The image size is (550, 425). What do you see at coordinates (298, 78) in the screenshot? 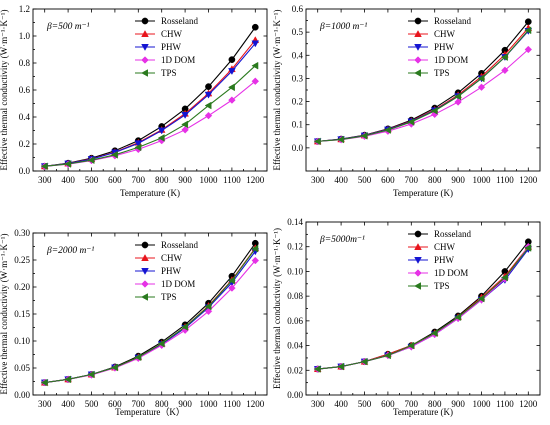
I see `y-tick-label: 0.3` at bounding box center [298, 78].